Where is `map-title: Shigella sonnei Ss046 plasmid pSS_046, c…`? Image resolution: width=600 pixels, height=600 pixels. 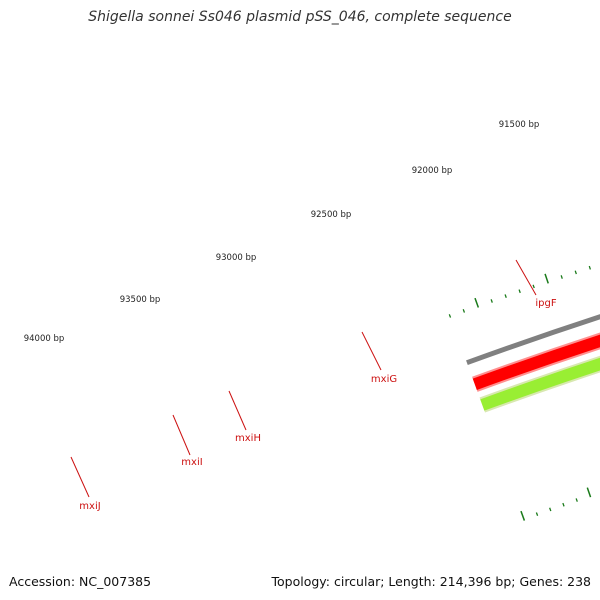 map-title: Shigella sonnei Ss046 plasmid pSS_046, c… is located at coordinates (300, 17).